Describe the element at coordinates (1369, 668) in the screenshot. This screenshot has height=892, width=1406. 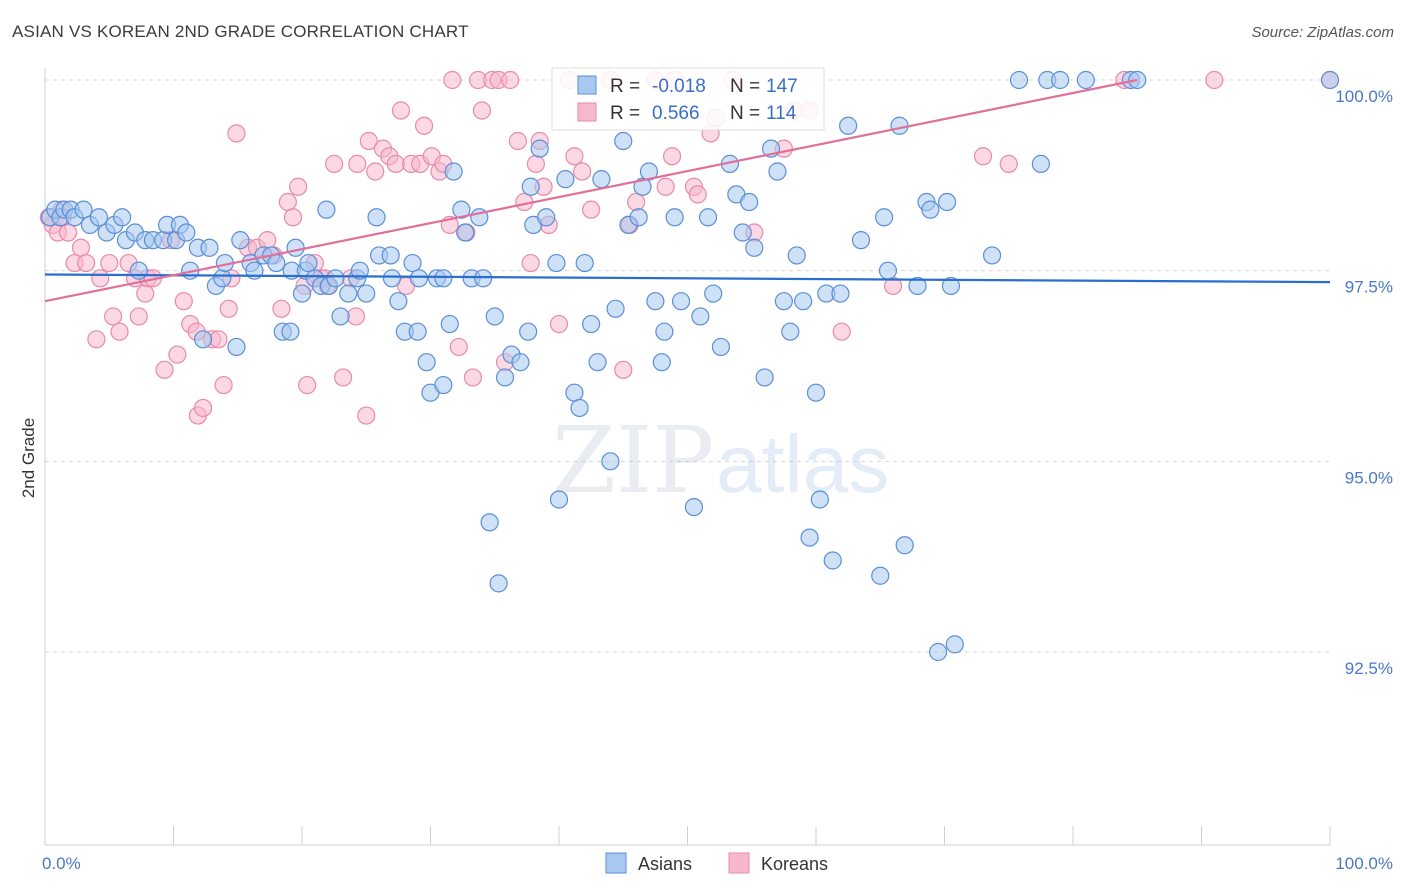
I see `y-tick-label-0: 92.5%` at that location.